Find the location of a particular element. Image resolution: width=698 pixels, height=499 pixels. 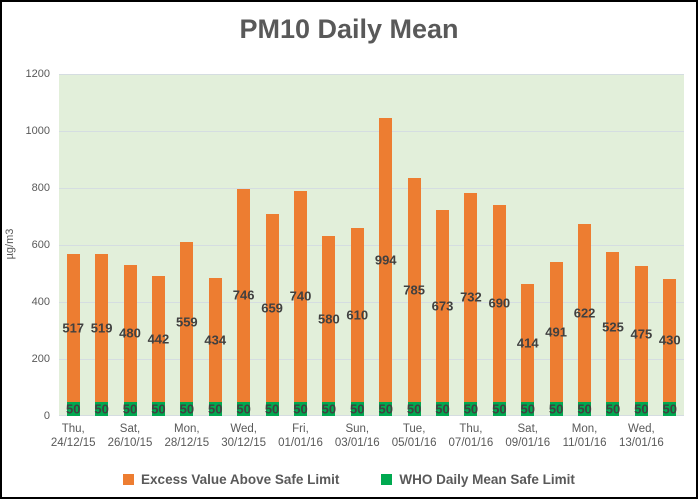

excess-value-label: 434 is located at coordinates (215, 340).